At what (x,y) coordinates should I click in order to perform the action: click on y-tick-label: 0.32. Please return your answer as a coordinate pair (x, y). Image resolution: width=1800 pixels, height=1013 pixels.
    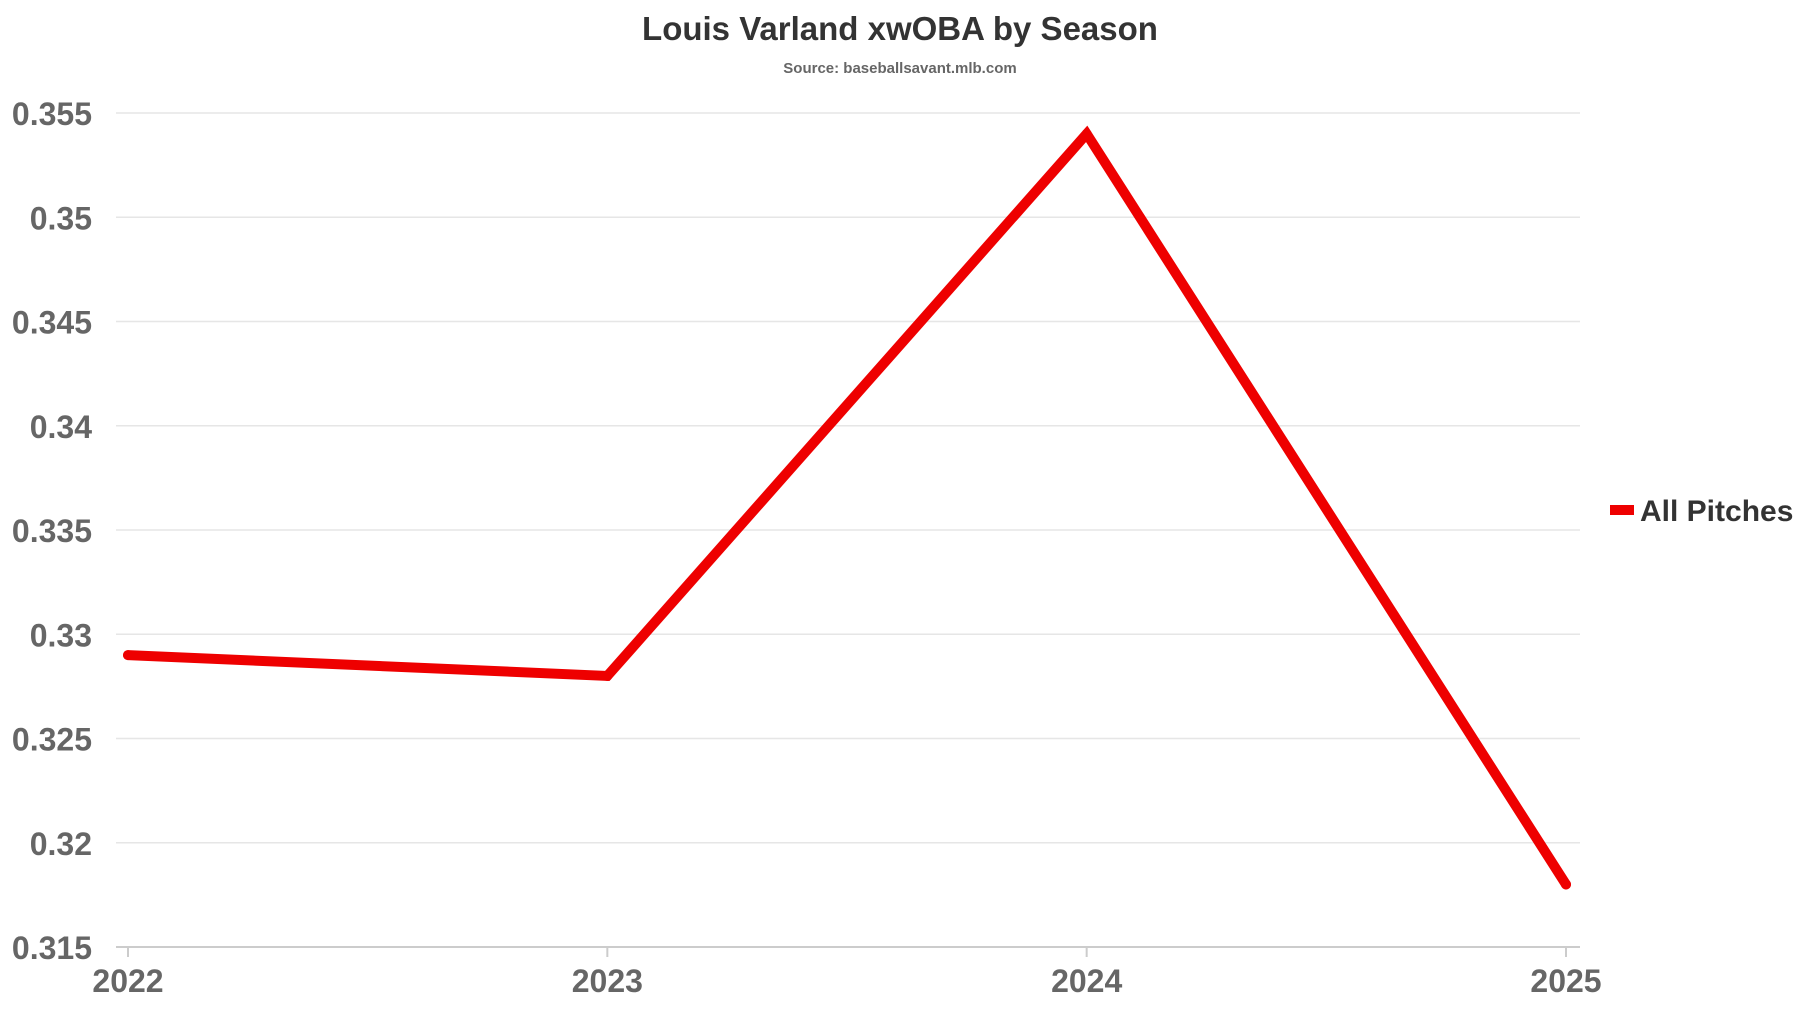
    Looking at the image, I should click on (61, 844).